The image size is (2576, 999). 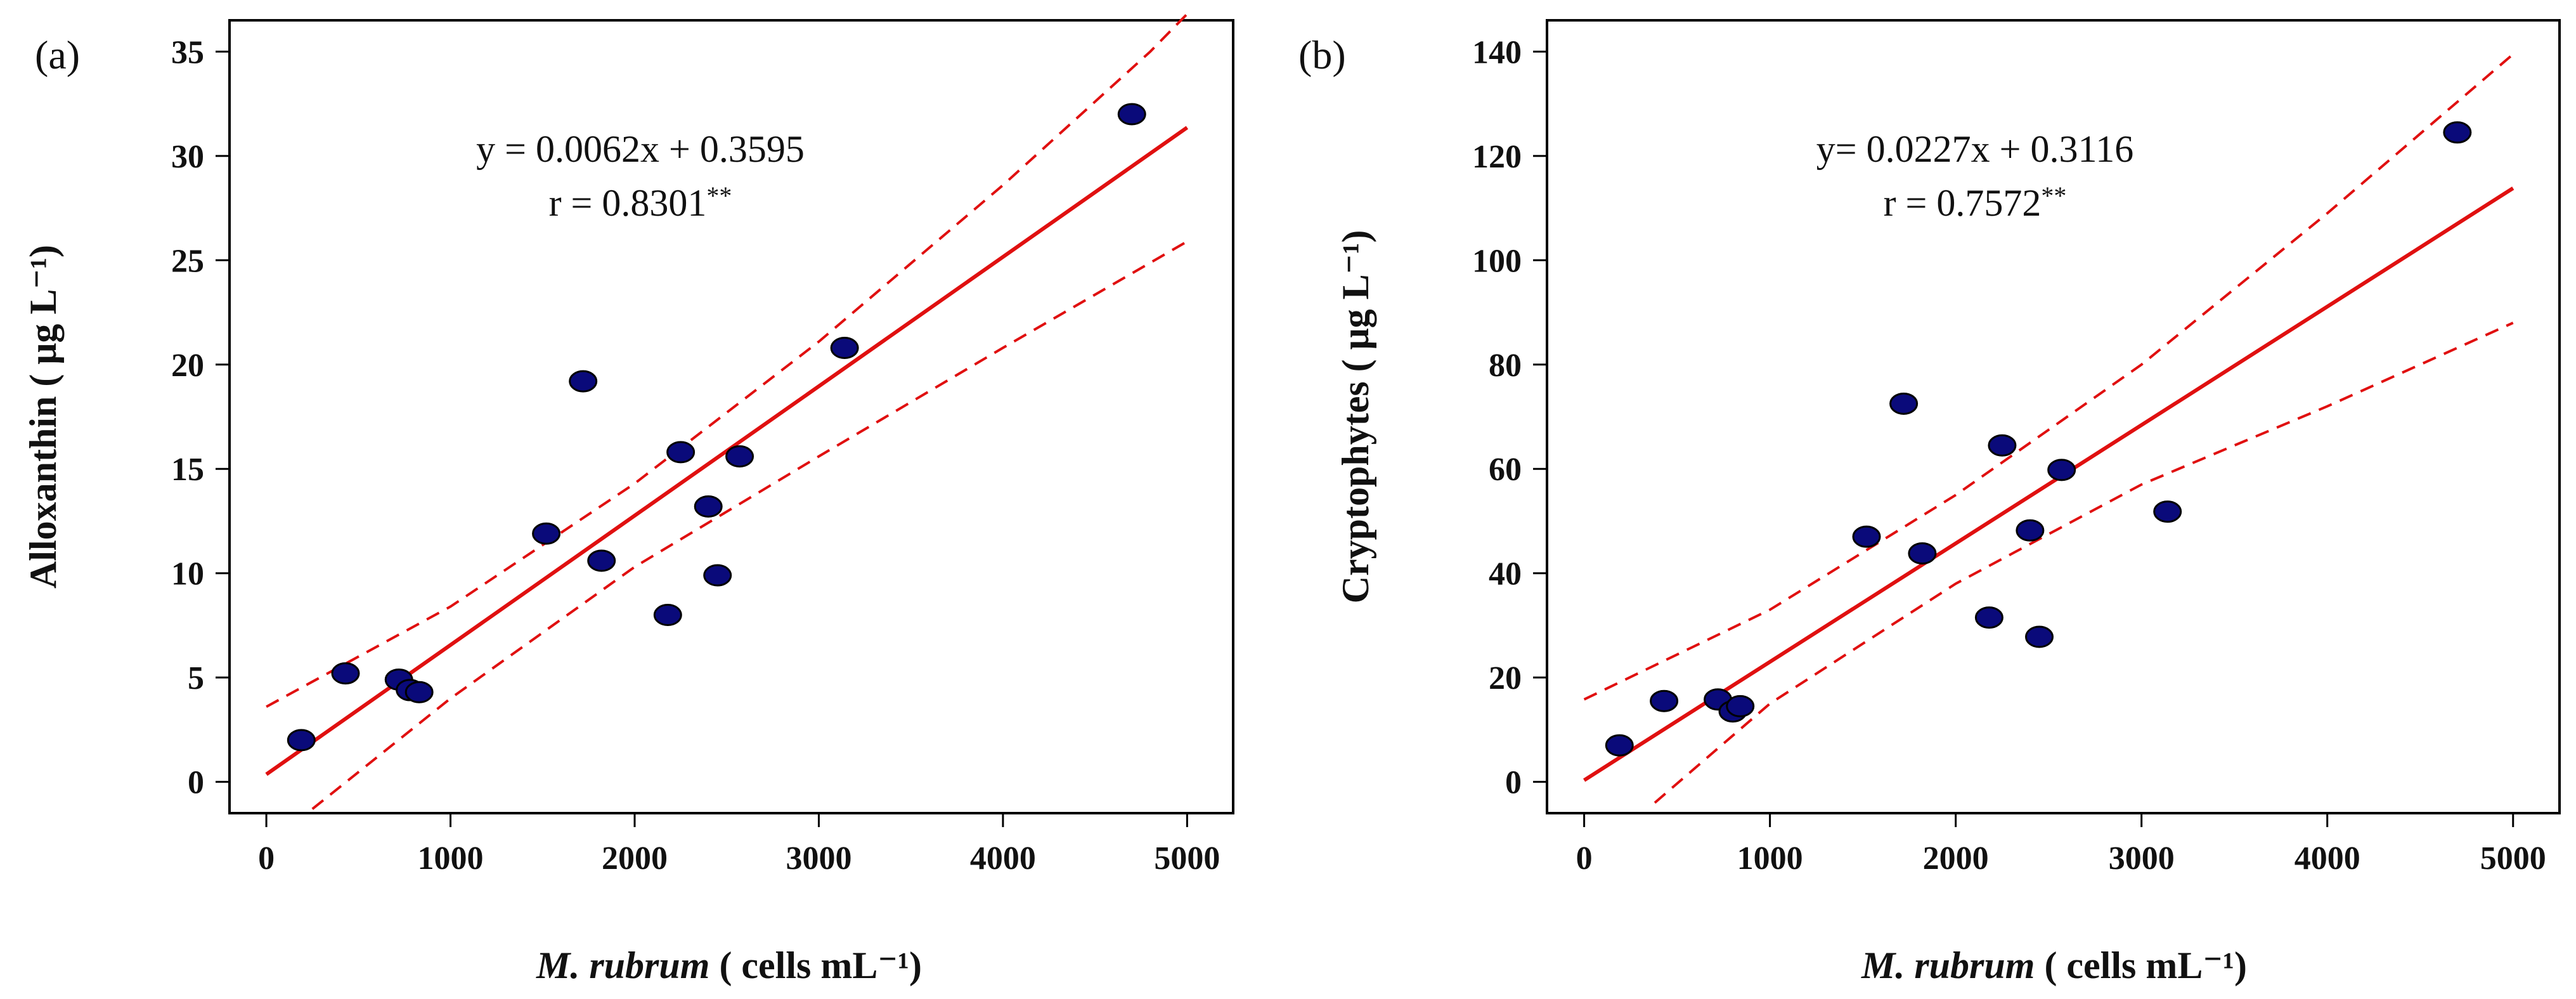 I want to click on y-tick-label: 25, so click(x=188, y=261).